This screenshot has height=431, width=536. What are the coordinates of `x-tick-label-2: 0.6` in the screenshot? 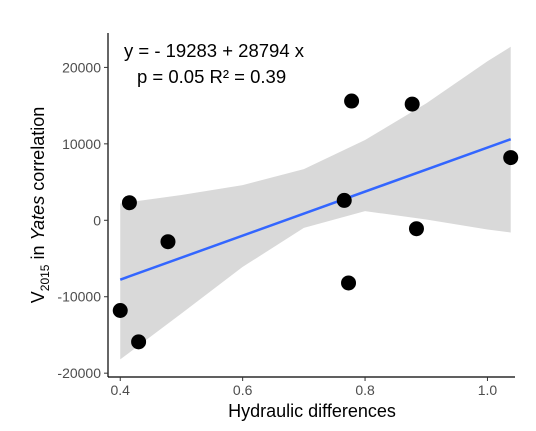 It's located at (243, 390).